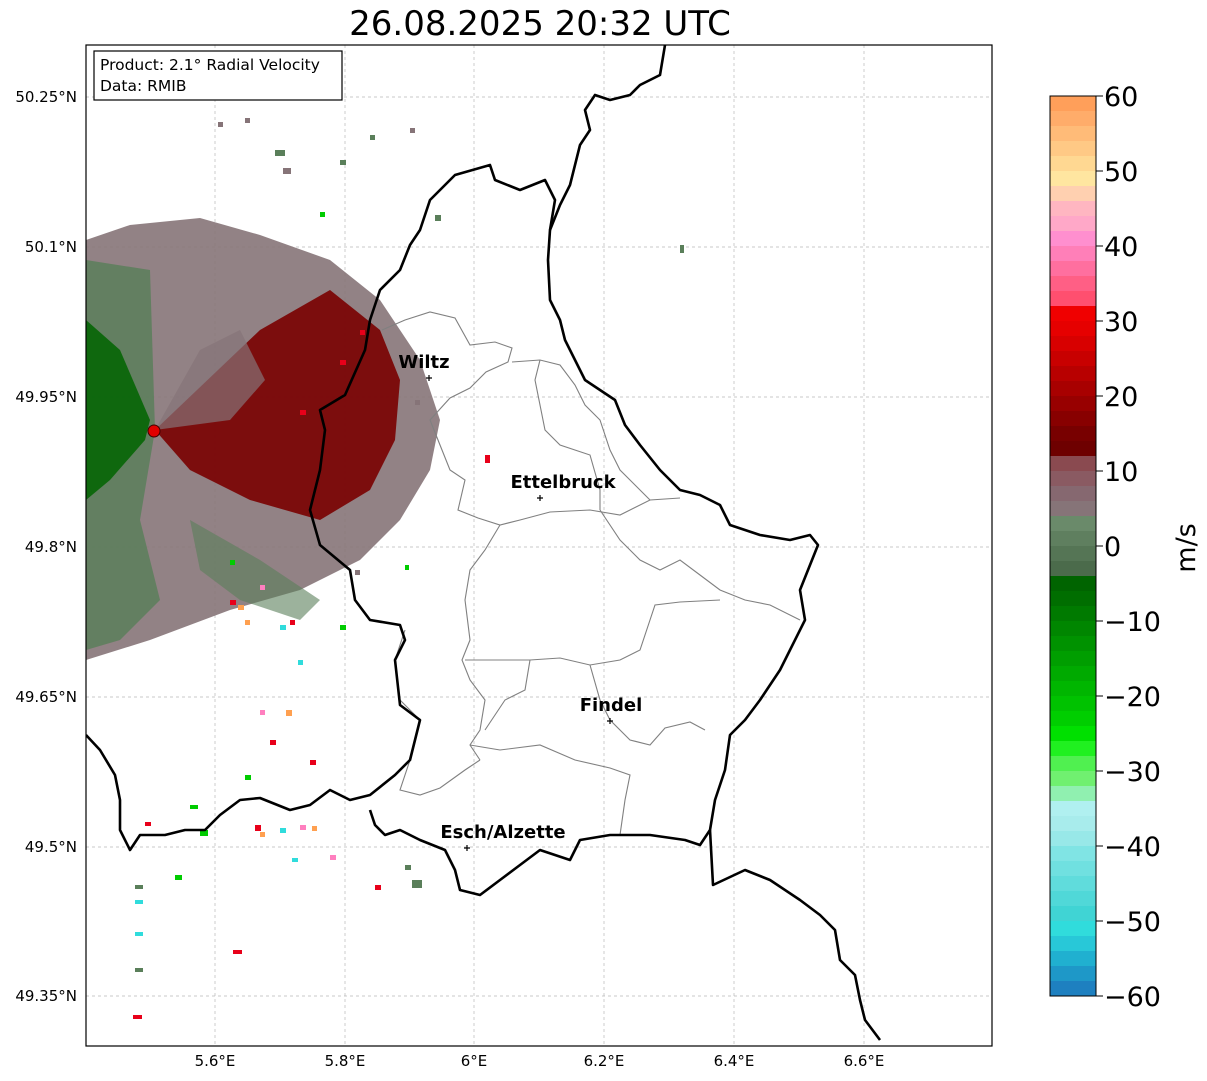  What do you see at coordinates (1132, 622) in the screenshot?
I see `colorbar-tick-label: −10` at bounding box center [1132, 622].